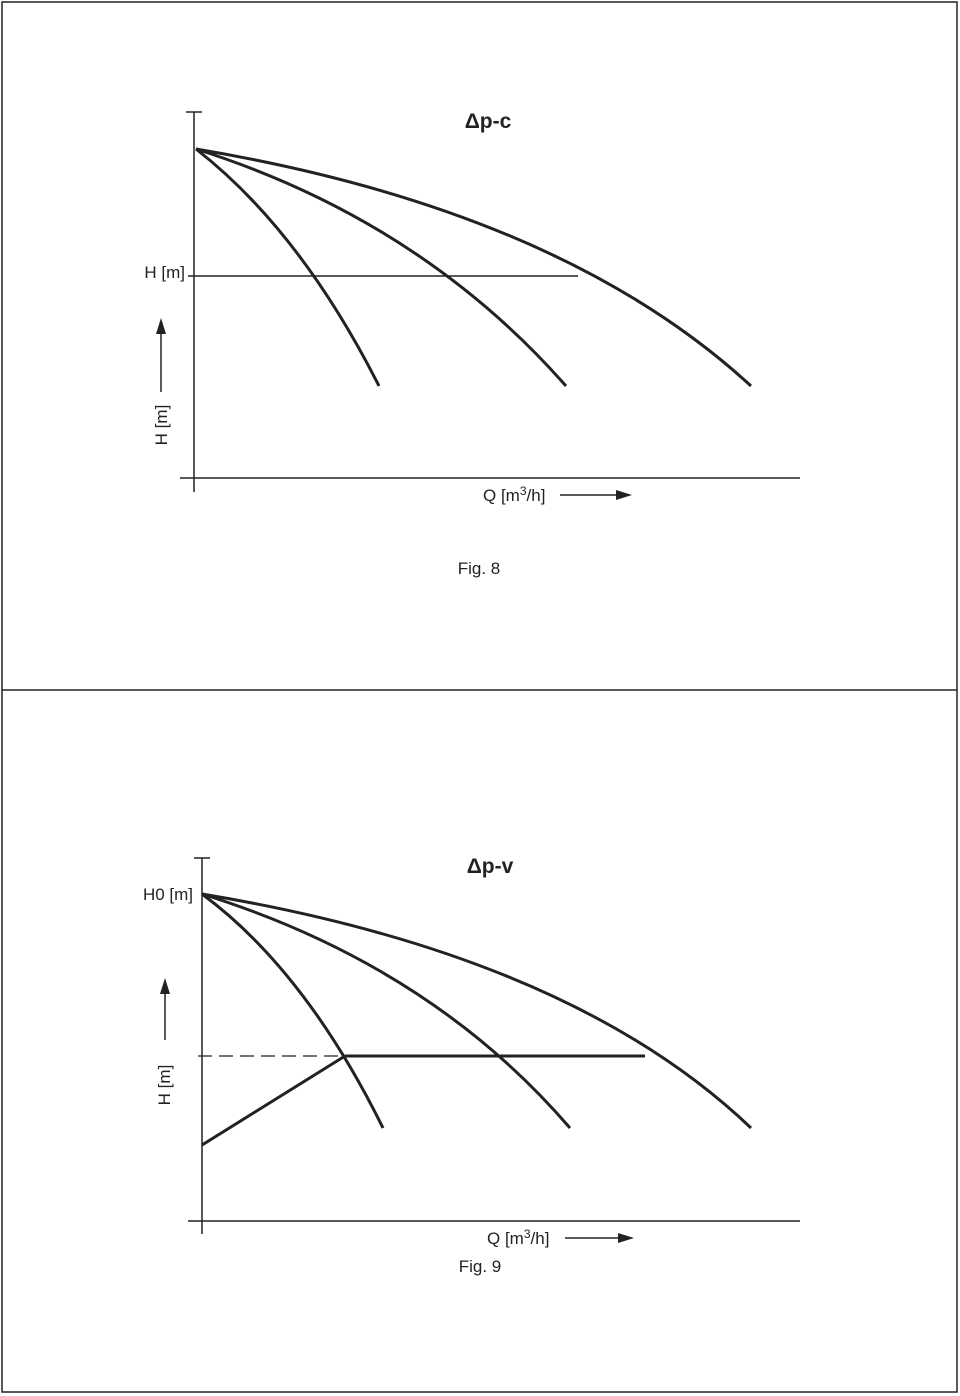  What do you see at coordinates (479, 568) in the screenshot?
I see `caption: Fig. 8` at bounding box center [479, 568].